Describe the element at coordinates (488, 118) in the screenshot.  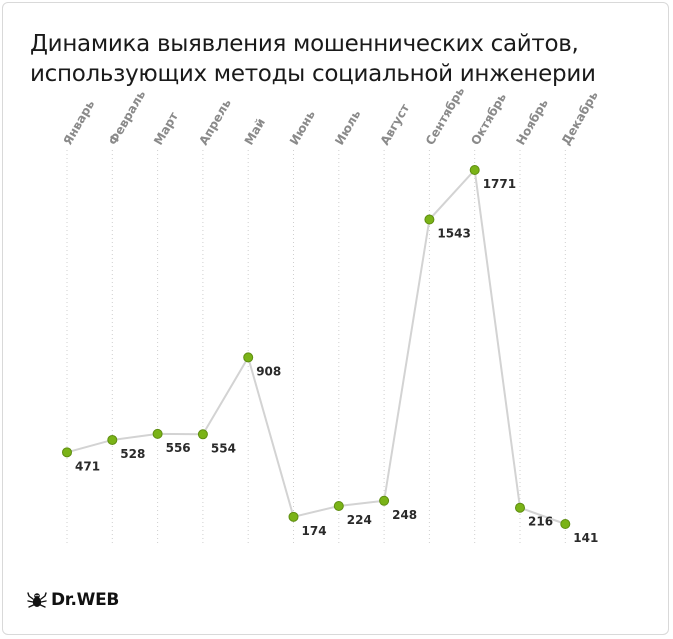
I see `month-label-10: Октябрь` at that location.